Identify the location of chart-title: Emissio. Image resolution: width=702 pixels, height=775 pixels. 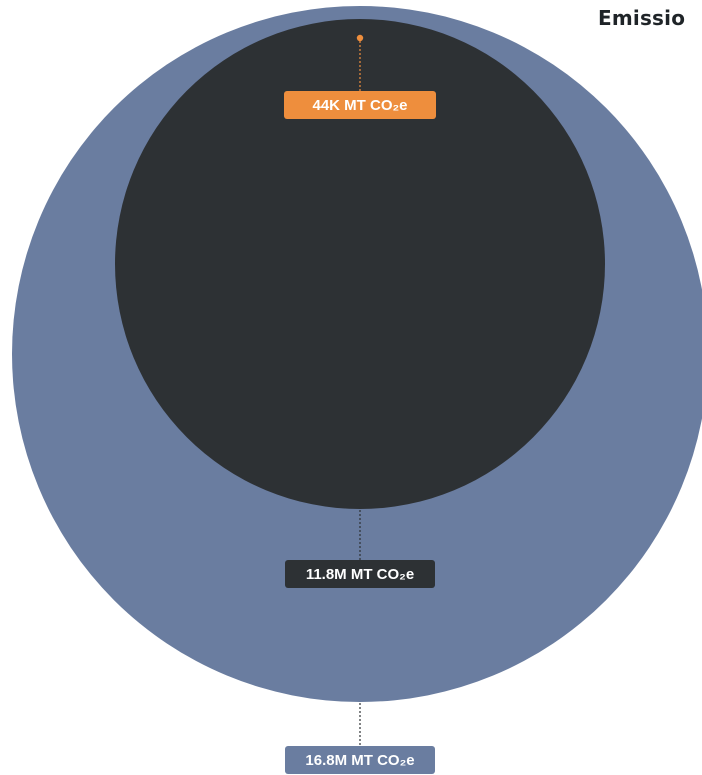
(642, 18).